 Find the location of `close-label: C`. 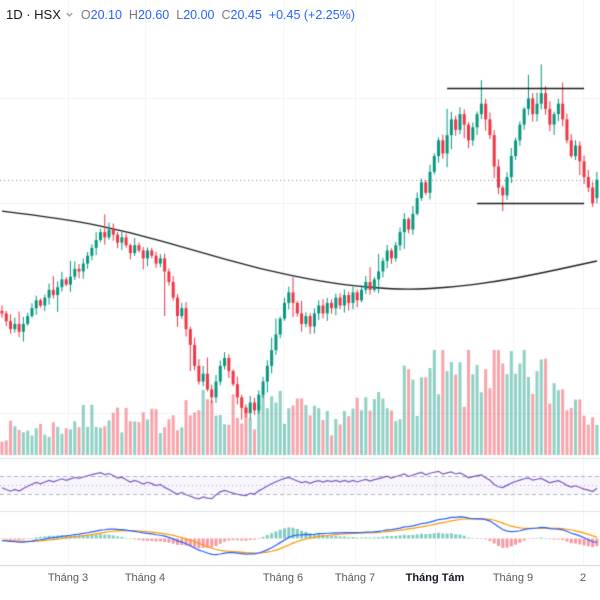

close-label: C is located at coordinates (226, 14).